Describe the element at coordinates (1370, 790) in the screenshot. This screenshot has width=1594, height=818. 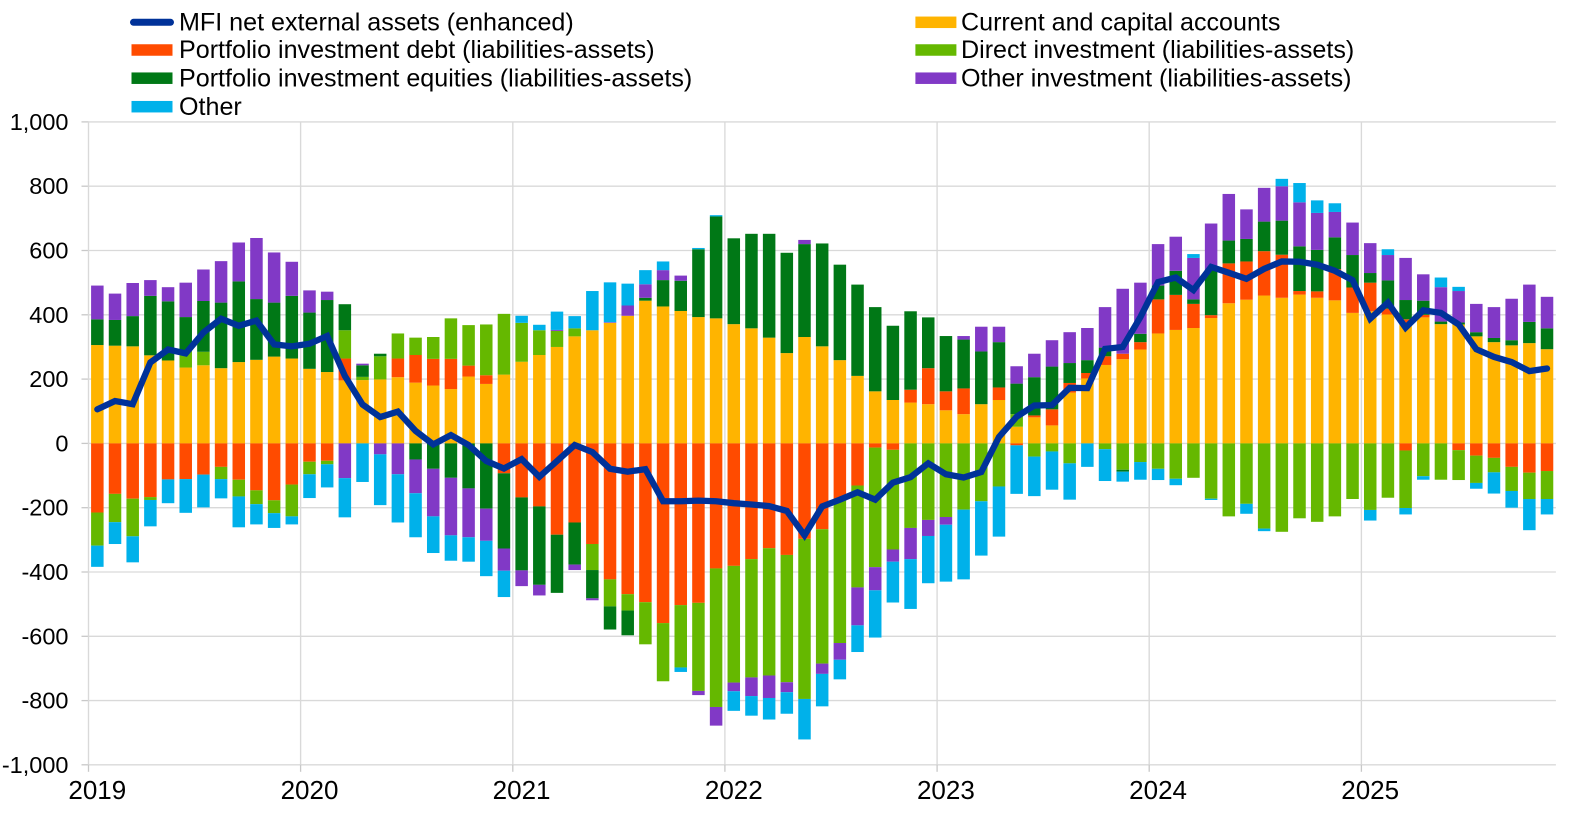
I see `svg-text: 2025` at that location.